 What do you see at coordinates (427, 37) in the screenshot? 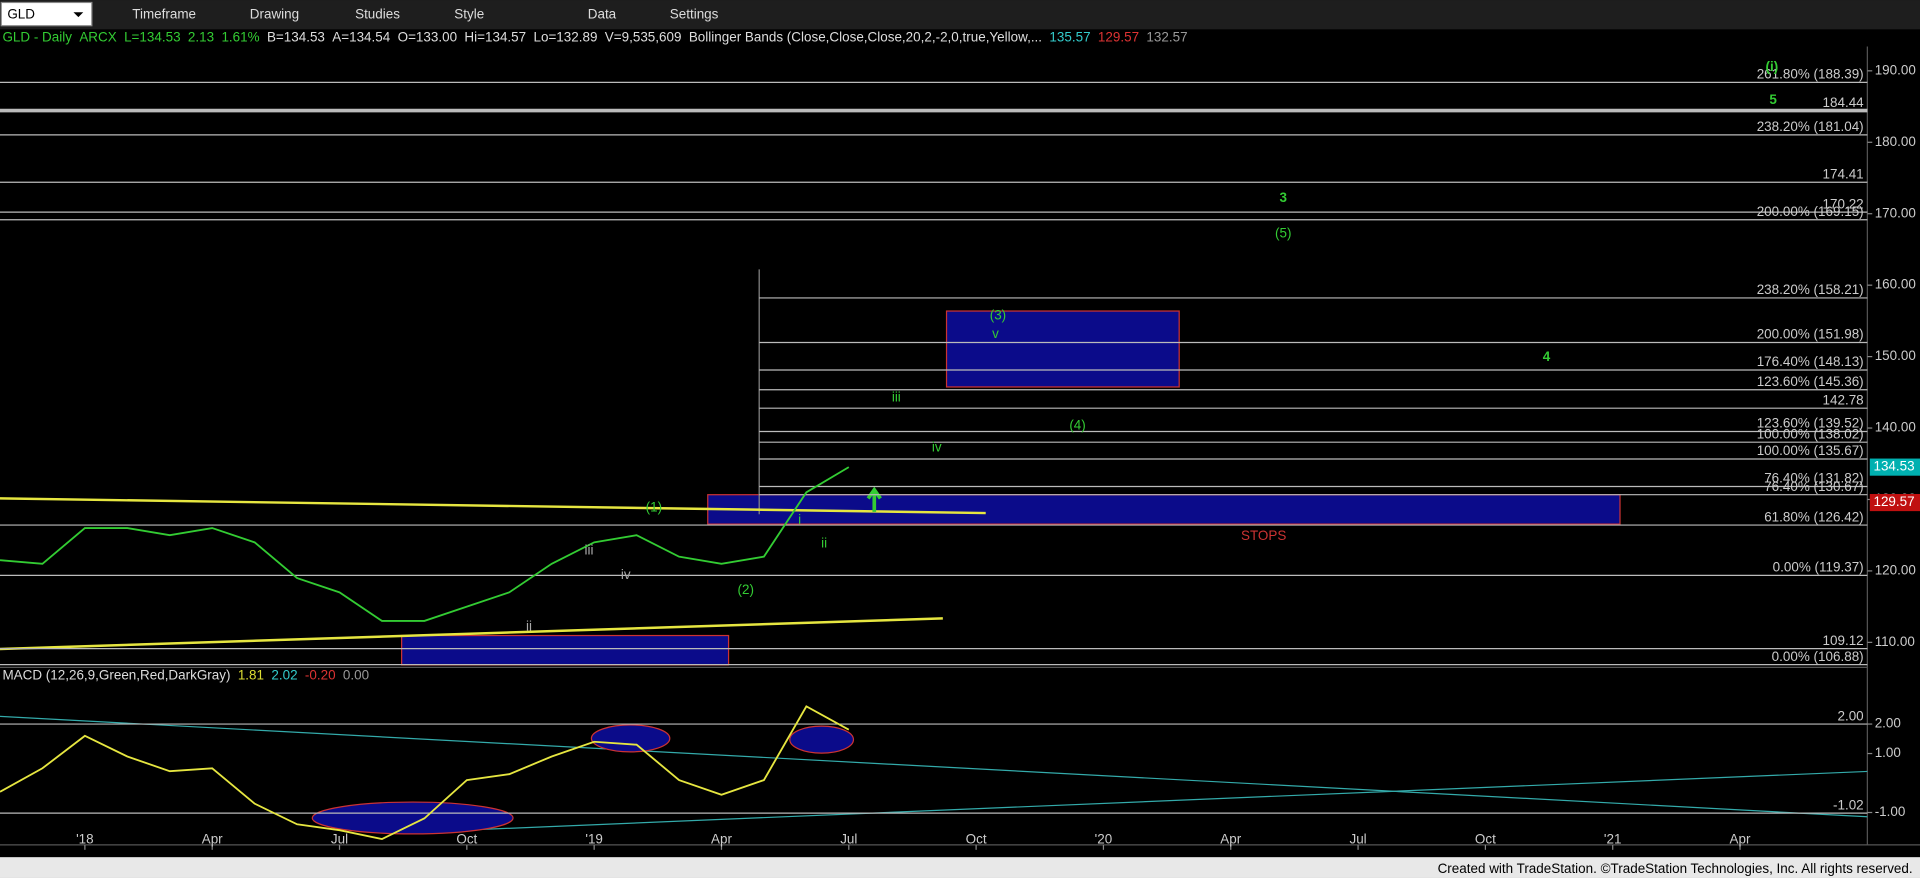
I see `header-item: O=133.00` at bounding box center [427, 37].